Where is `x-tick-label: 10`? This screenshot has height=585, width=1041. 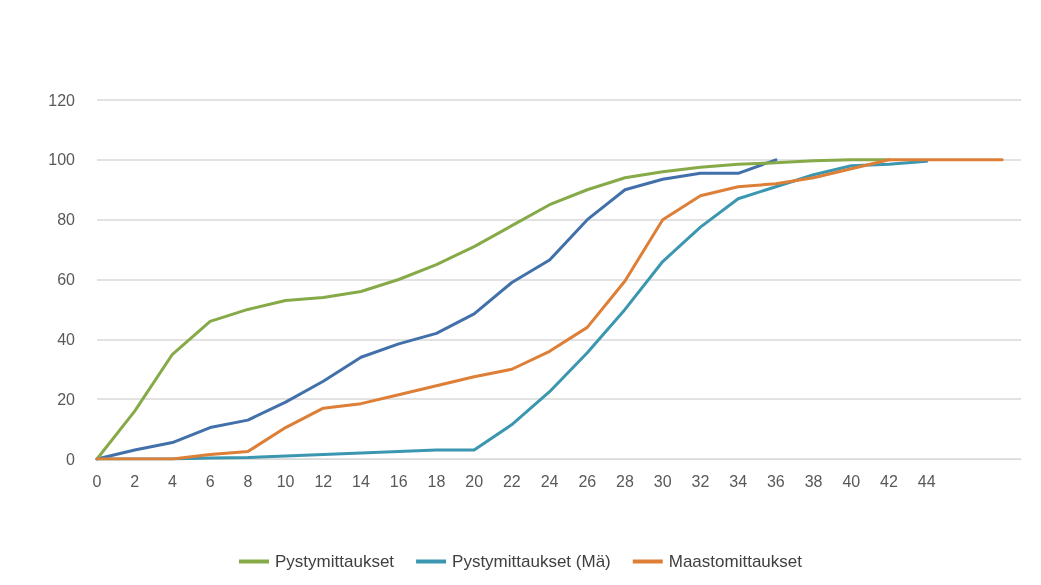 x-tick-label: 10 is located at coordinates (285, 481).